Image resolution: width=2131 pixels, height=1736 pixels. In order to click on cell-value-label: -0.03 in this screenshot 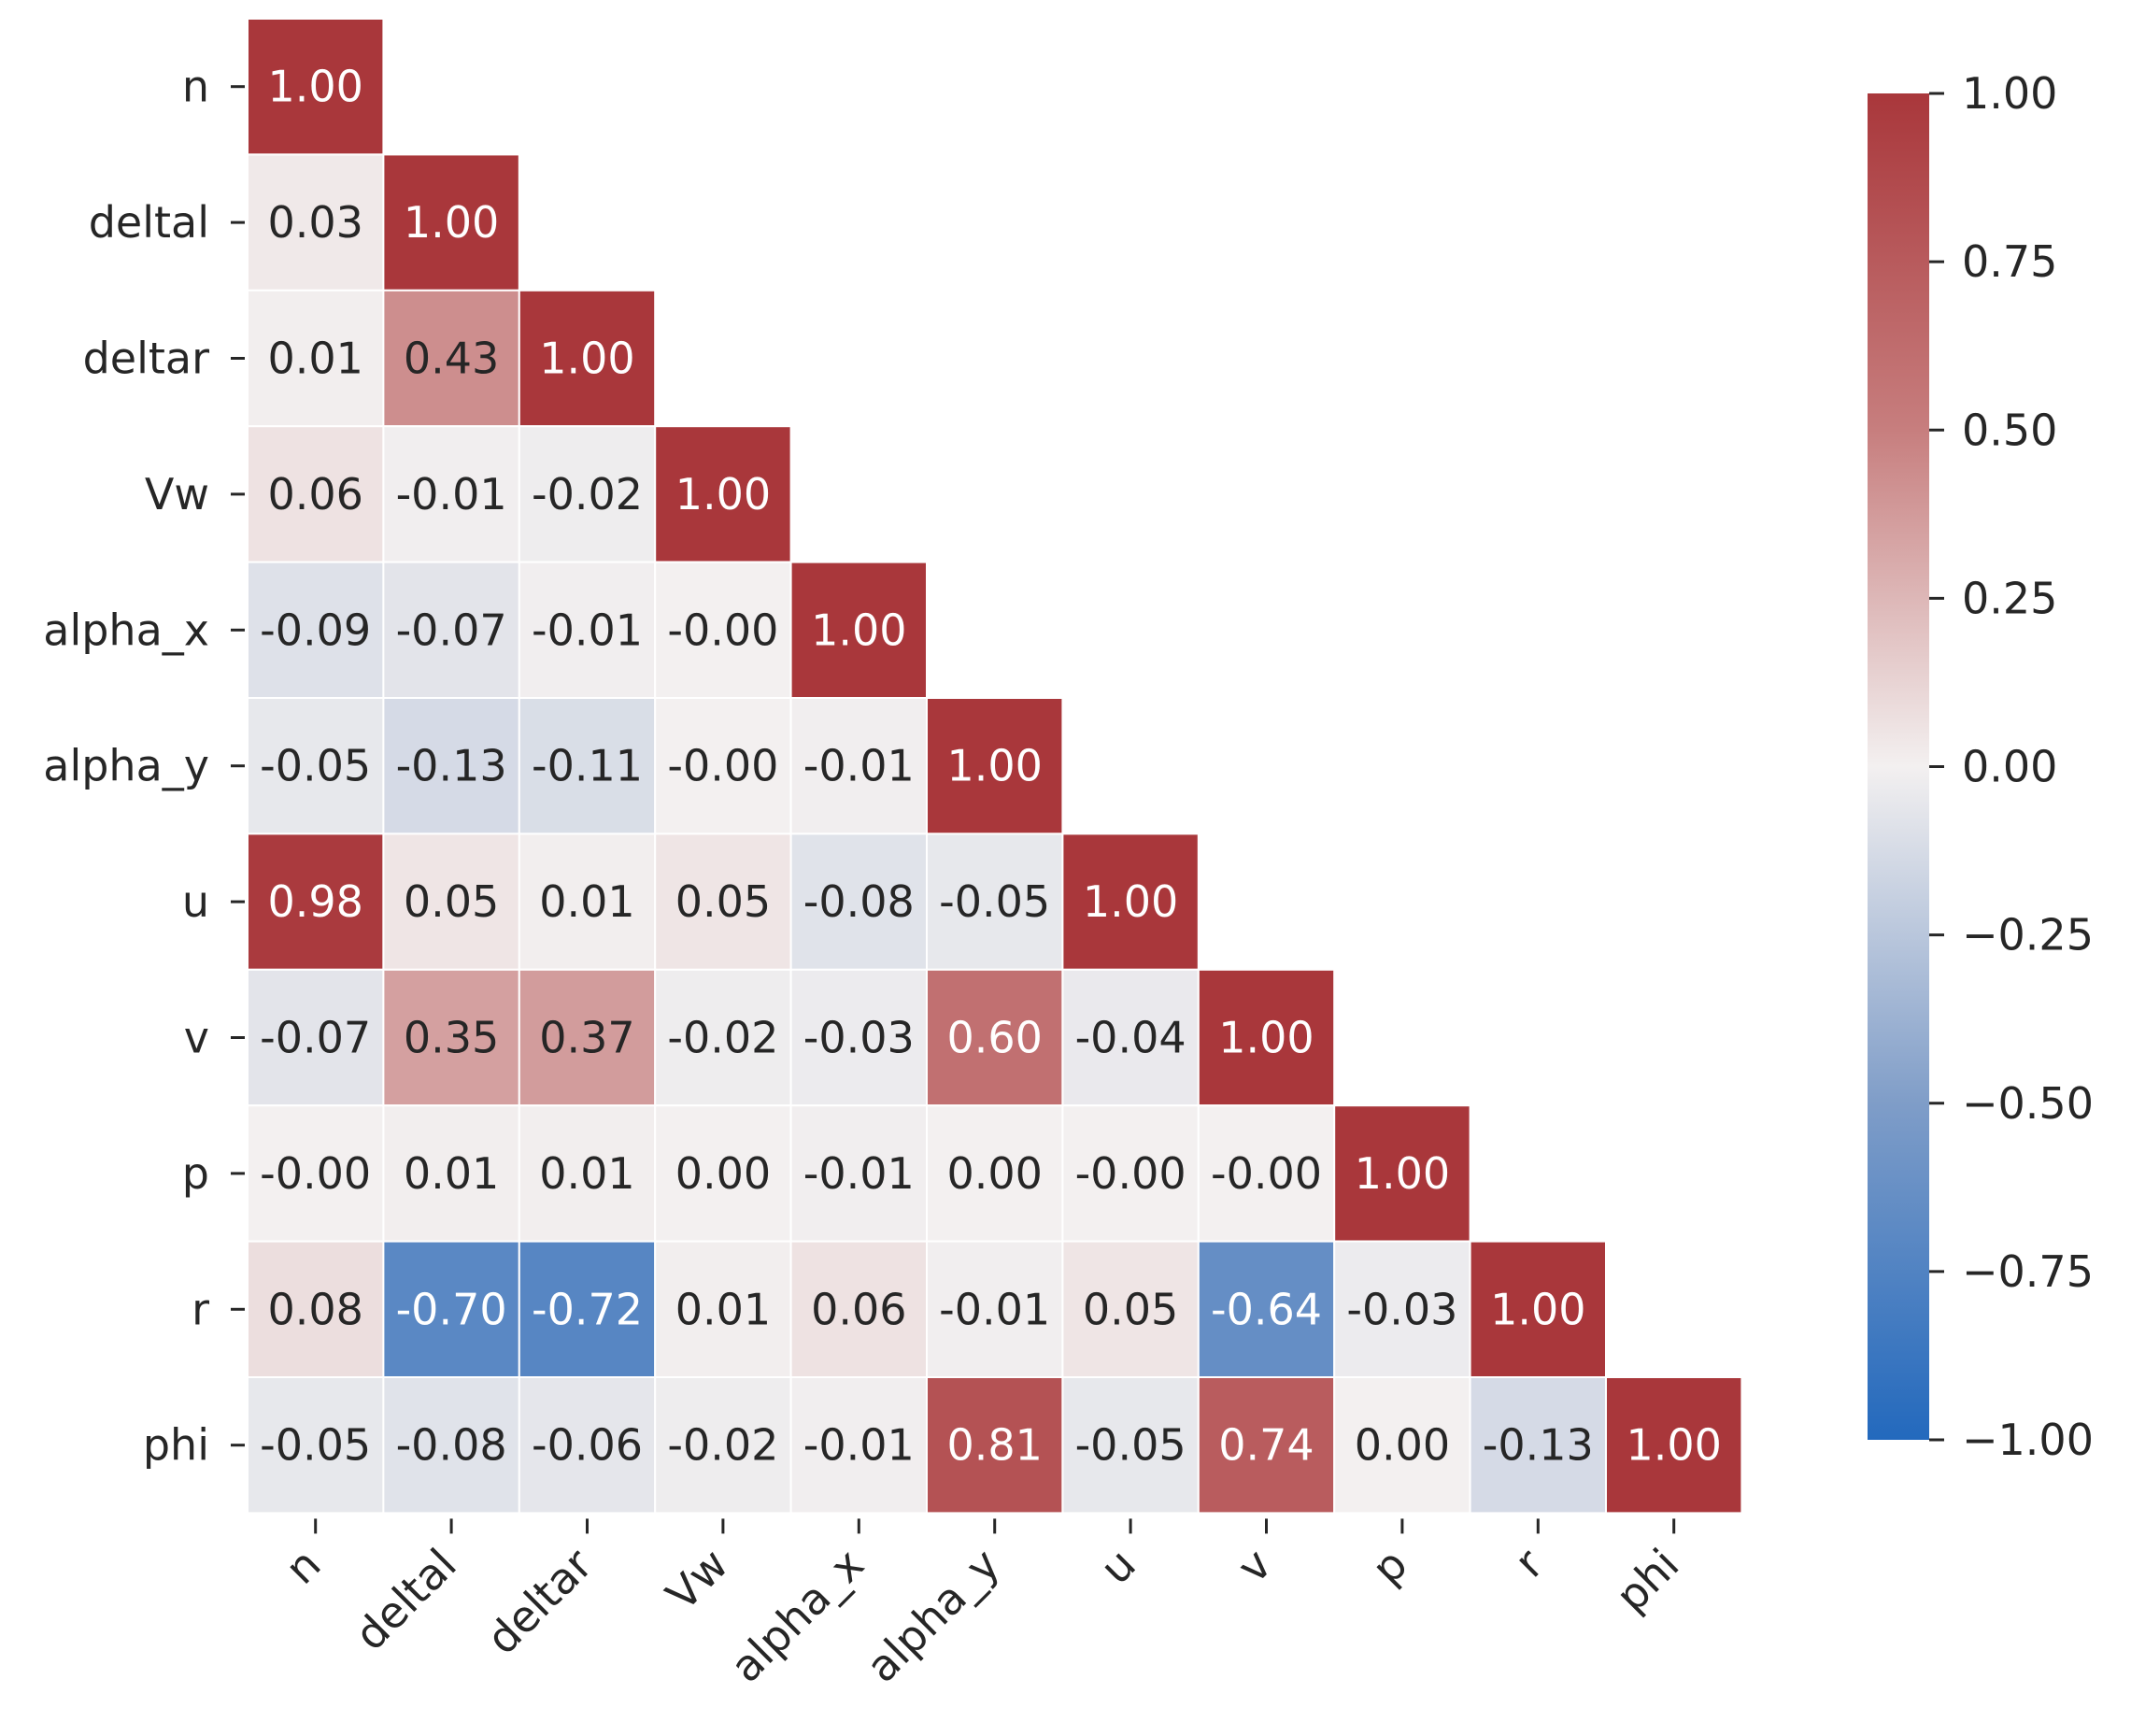, I will do `click(859, 1038)`.